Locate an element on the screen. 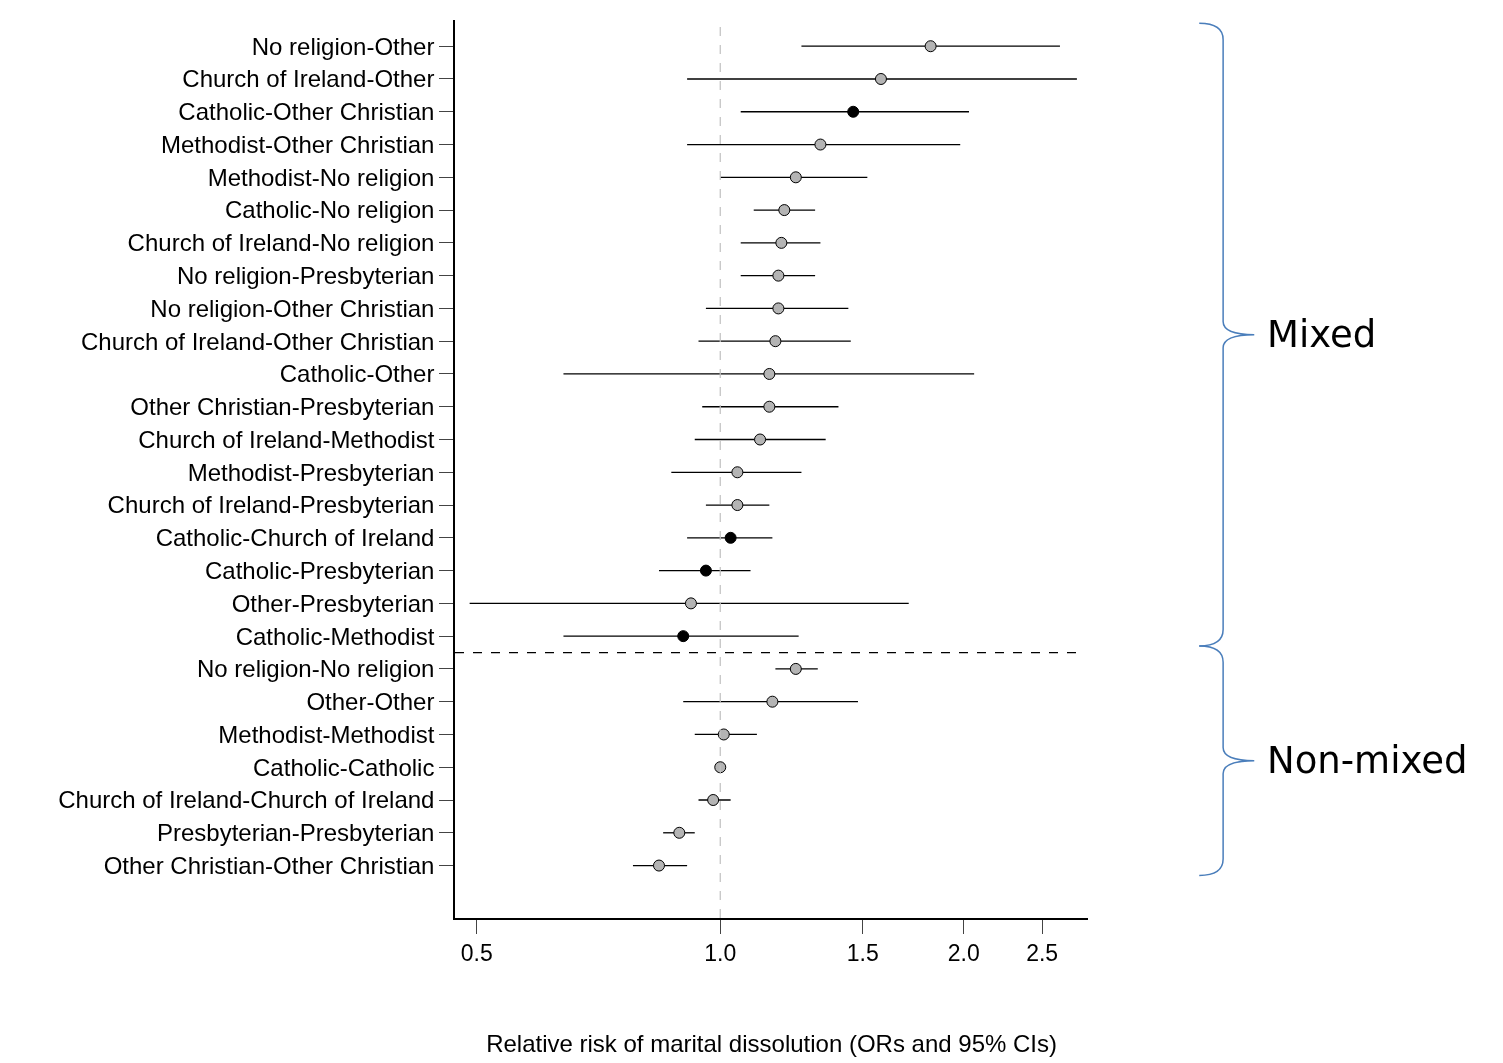 The width and height of the screenshot is (1503, 1063). y-tick-label: Other Christian-Other Christian is located at coordinates (269, 865).